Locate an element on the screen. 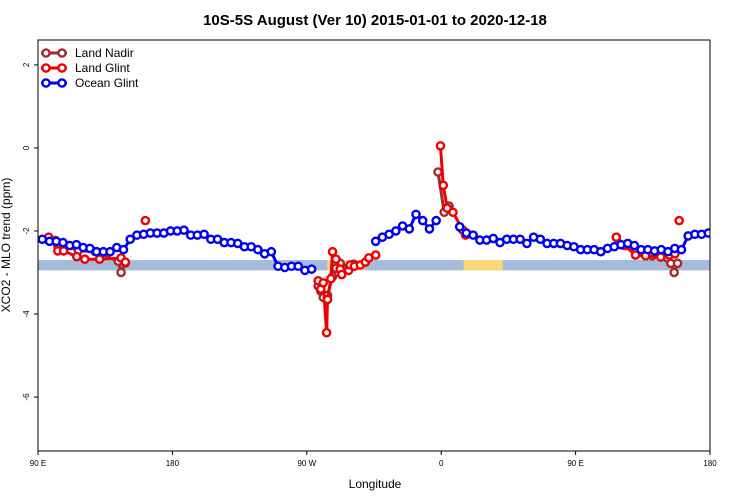  x-tick-label: 90 W is located at coordinates (306, 463).